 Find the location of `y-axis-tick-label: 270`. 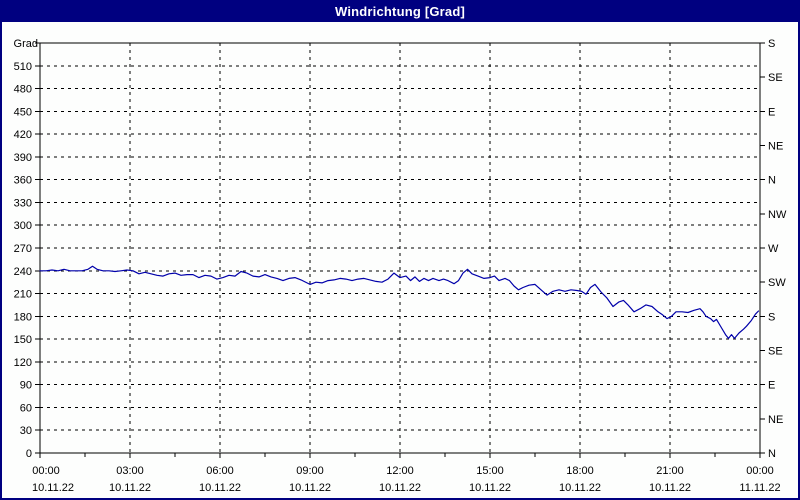

y-axis-tick-label: 270 is located at coordinates (23, 249).